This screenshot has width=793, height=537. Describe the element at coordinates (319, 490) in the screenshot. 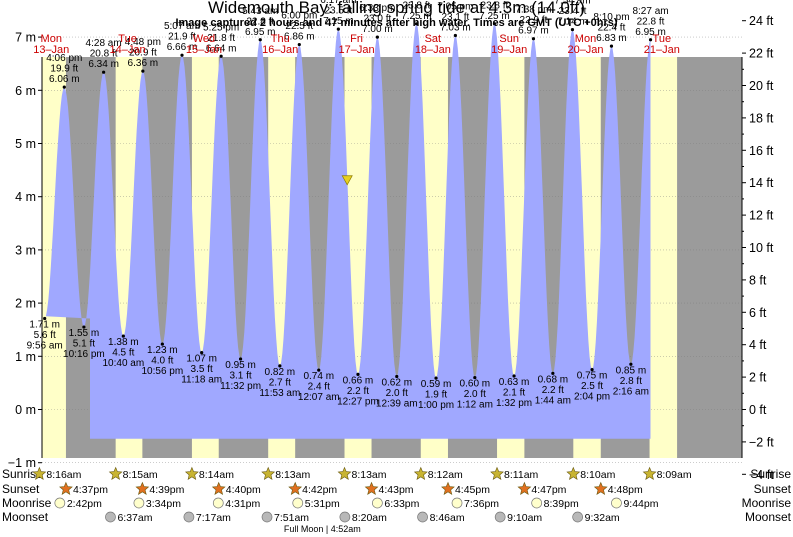

I see `sunset-time: 4:42pm` at that location.